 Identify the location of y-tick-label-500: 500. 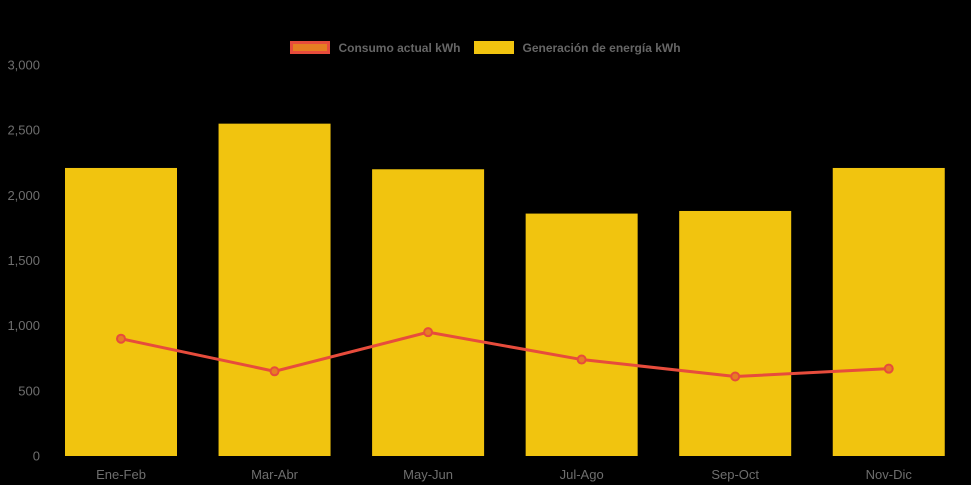
(29, 390).